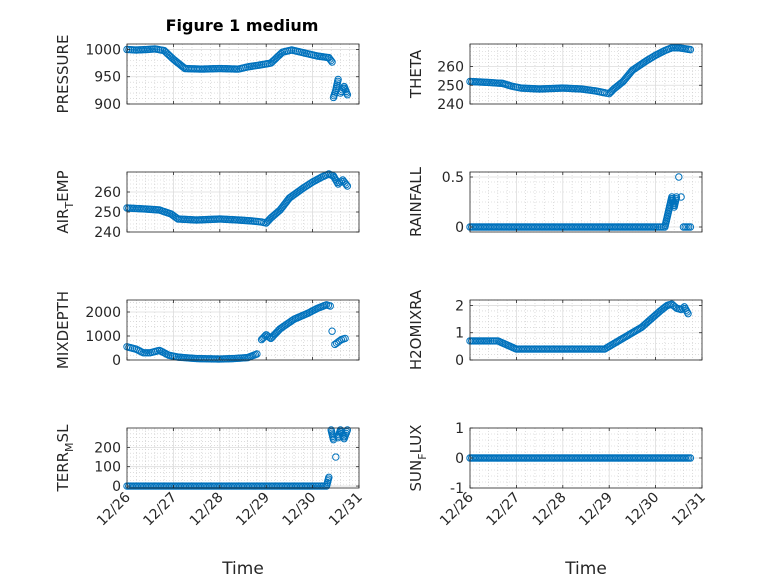  Describe the element at coordinates (596, 510) in the screenshot. I see `xtick-label: 12/29` at that location.